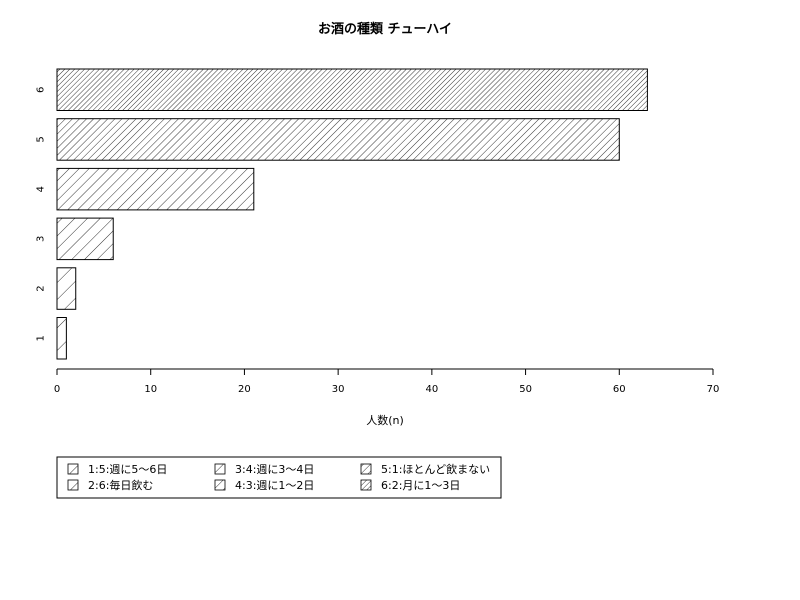 This screenshot has width=800, height=600. I want to click on legend-box, so click(279, 477).